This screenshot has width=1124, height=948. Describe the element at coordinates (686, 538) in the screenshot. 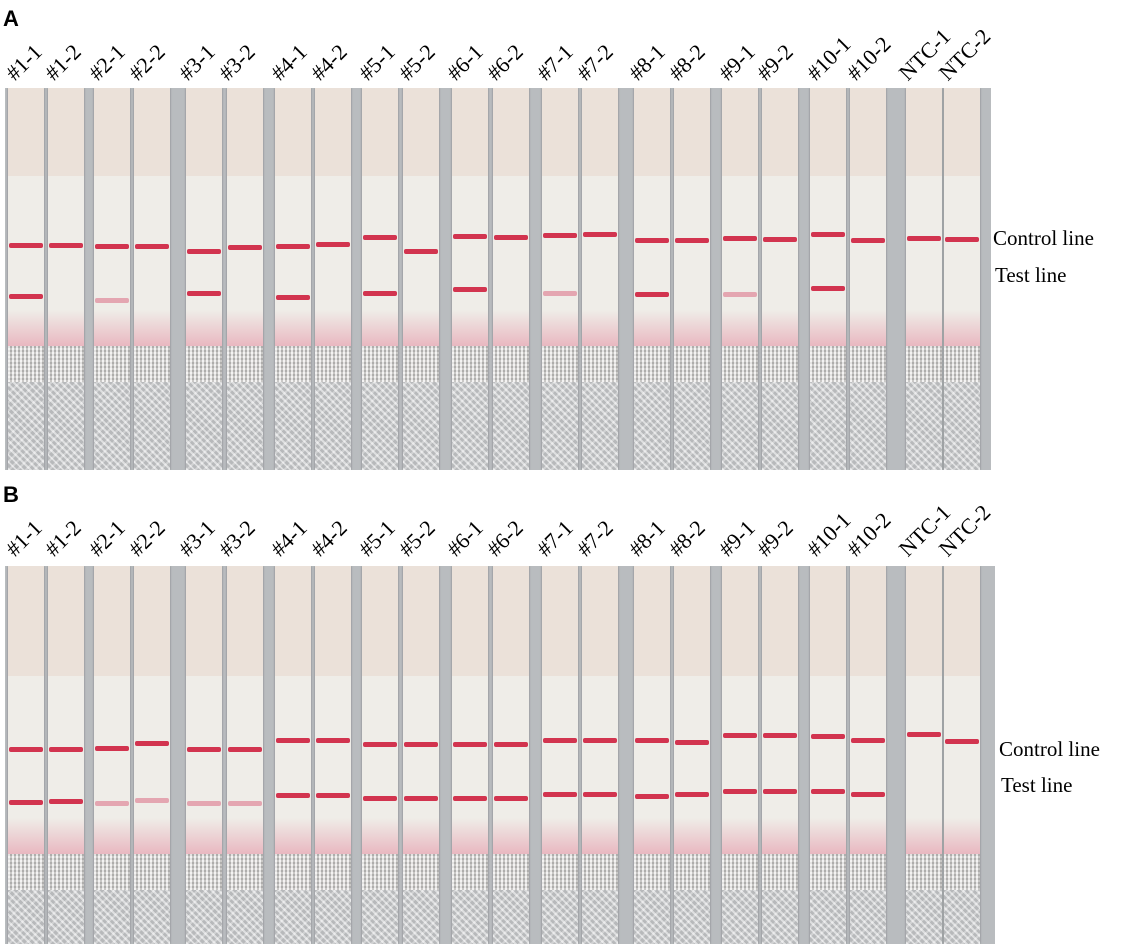

I see `panel-b-strip-label: #8-2` at that location.